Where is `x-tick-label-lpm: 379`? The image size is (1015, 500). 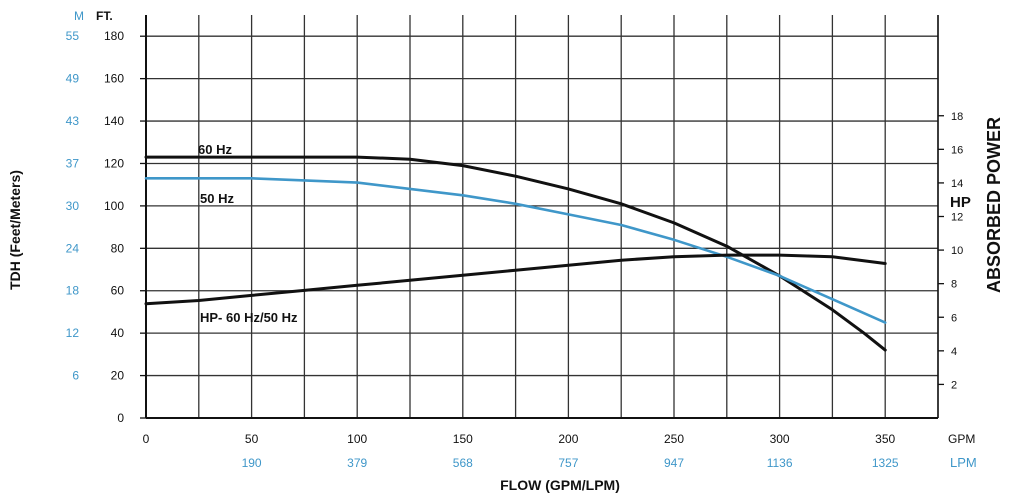 x-tick-label-lpm: 379 is located at coordinates (357, 463).